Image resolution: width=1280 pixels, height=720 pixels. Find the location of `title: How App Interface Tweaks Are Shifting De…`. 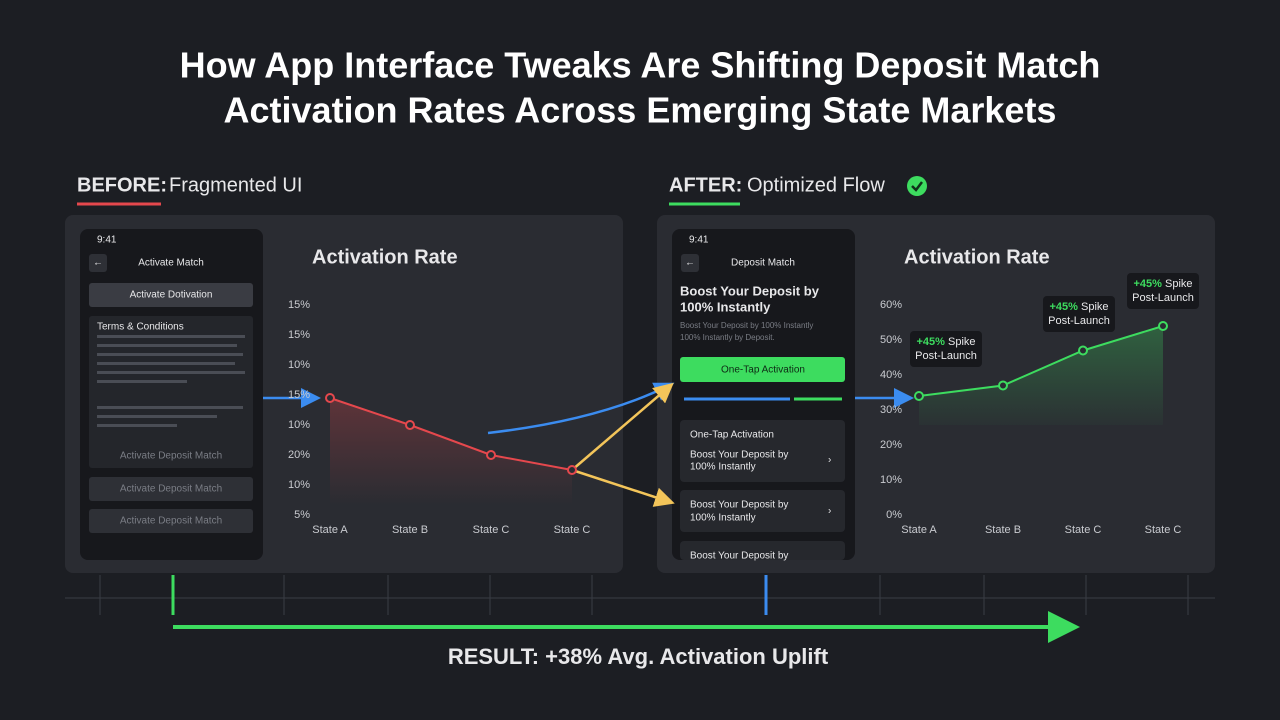

title: How App Interface Tweaks Are Shifting De… is located at coordinates (640, 65).